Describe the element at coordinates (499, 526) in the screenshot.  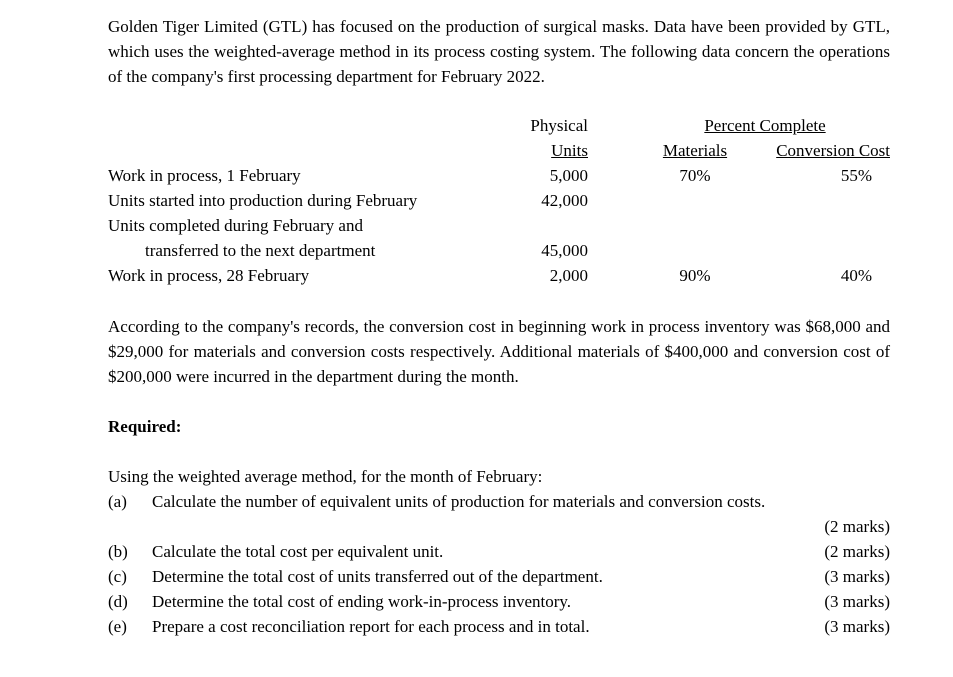
I see `required-item-a-marks-line: (2 marks)` at that location.